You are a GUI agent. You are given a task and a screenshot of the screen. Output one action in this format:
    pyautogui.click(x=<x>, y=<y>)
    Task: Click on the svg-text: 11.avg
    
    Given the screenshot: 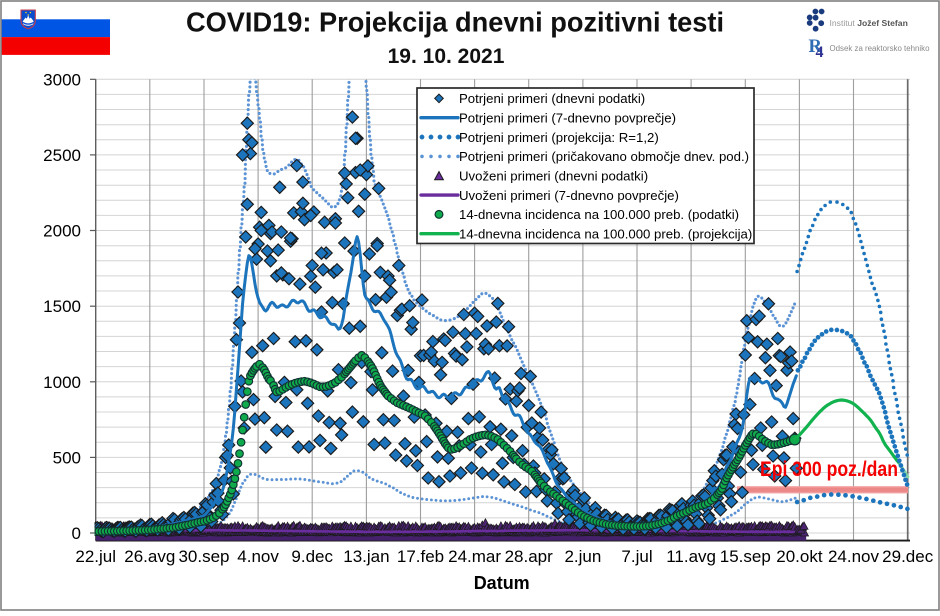 What is the action you would take?
    pyautogui.click(x=691, y=556)
    